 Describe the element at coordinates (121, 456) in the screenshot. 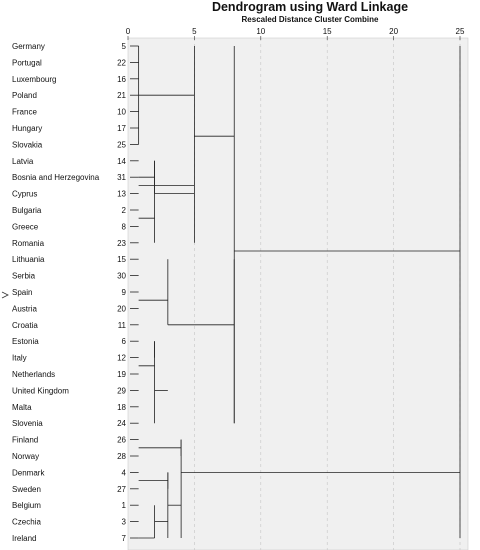

I see `leaf-case-number: 28` at that location.